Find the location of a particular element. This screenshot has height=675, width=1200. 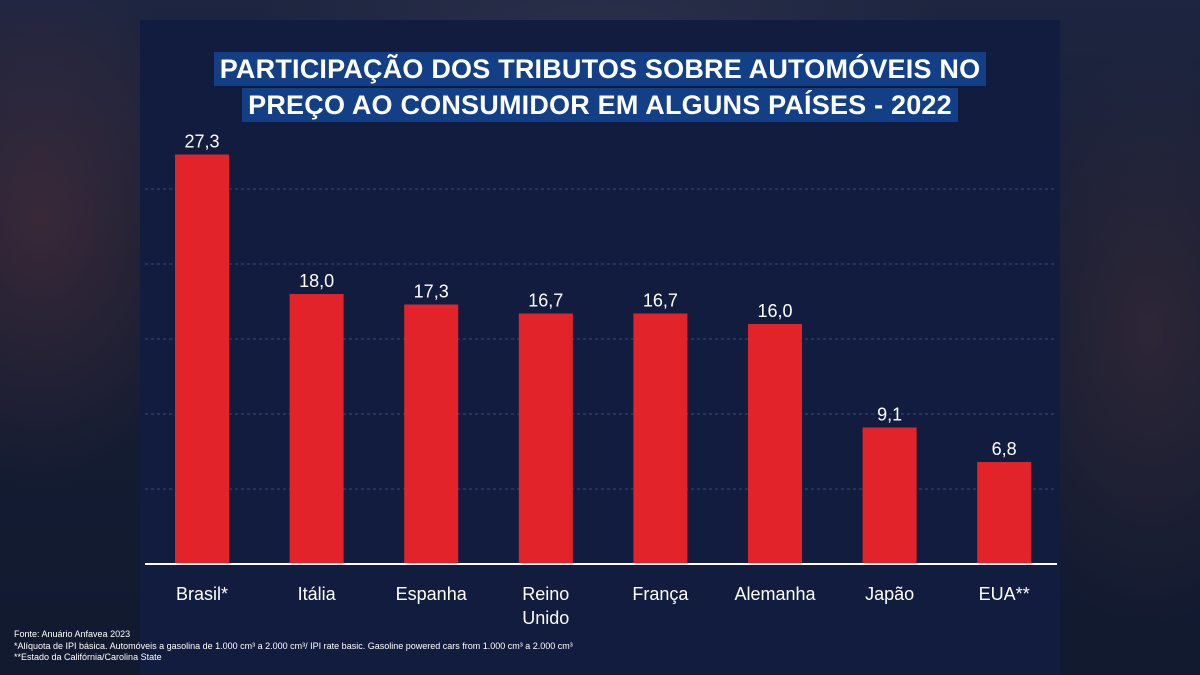

value-label-4: 16,7 is located at coordinates (660, 301).